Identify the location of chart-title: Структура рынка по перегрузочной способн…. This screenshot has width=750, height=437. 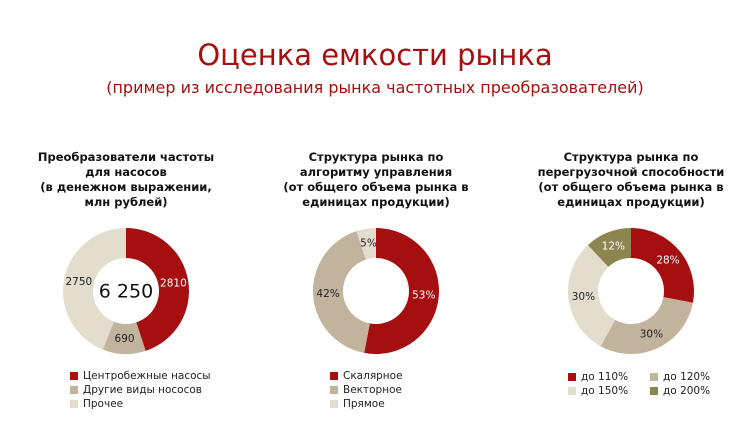
(631, 164).